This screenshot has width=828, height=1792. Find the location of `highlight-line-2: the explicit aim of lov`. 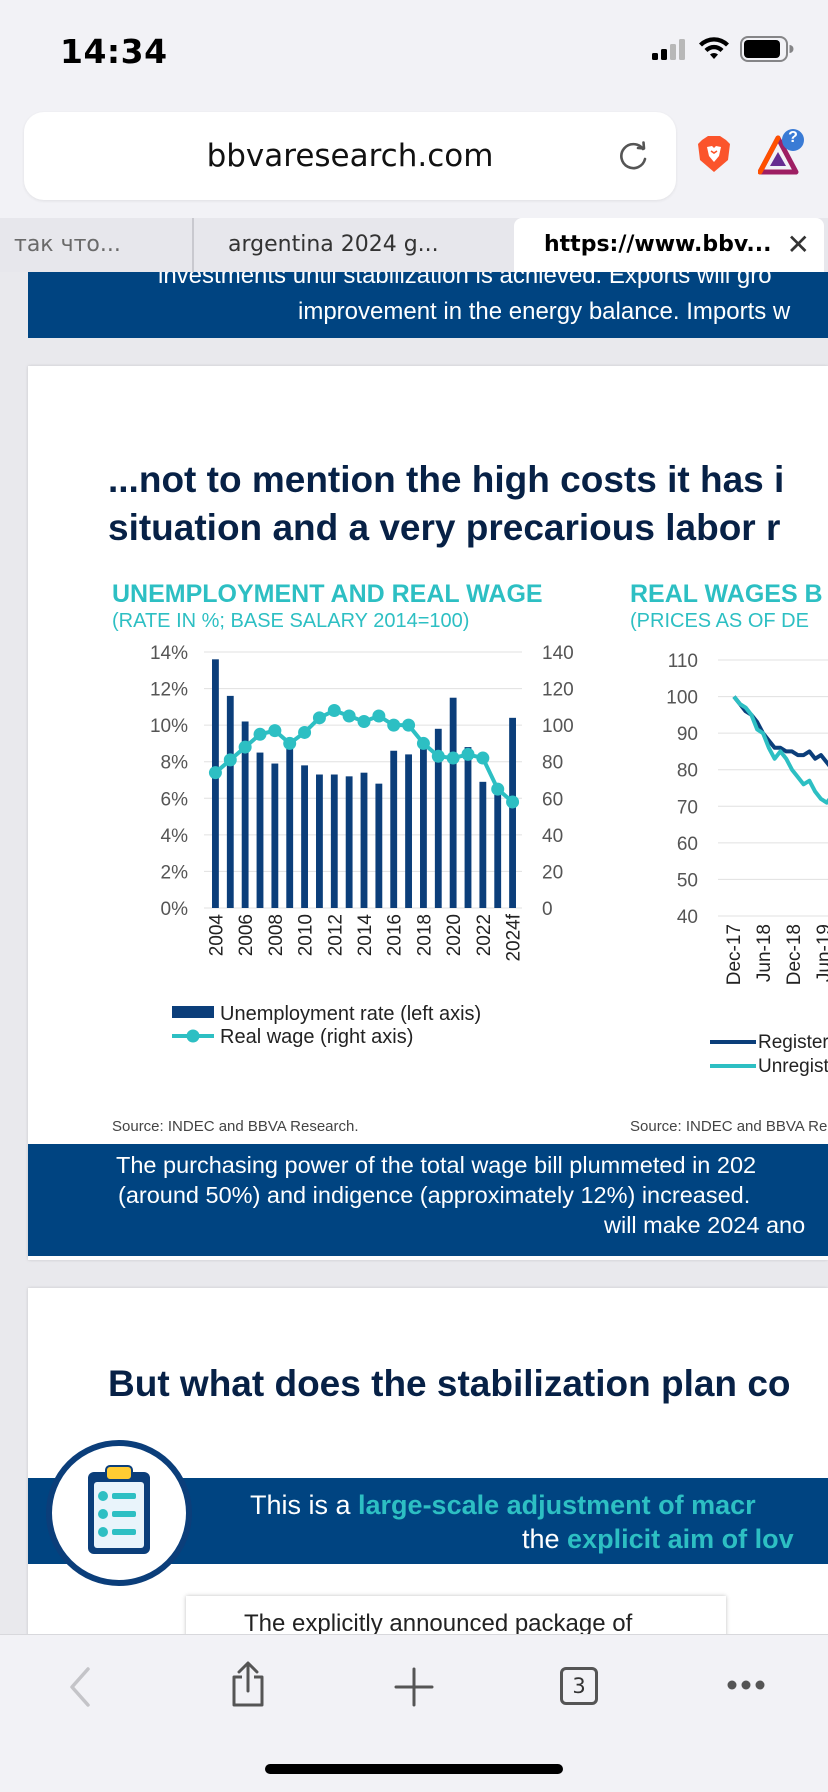

highlight-line-2: the explicit aim of lov is located at coordinates (658, 1539).